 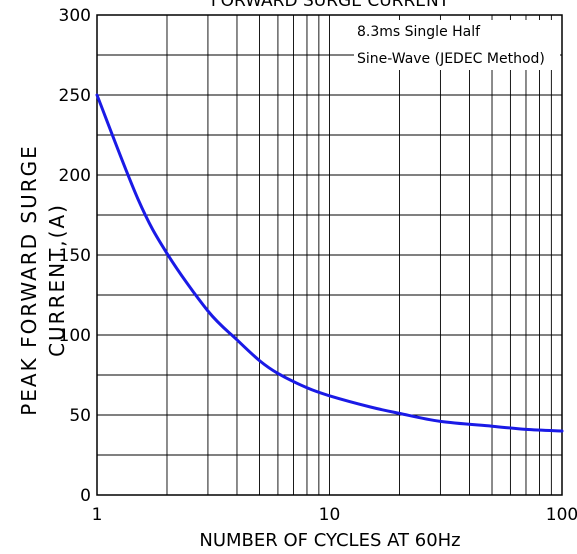 What do you see at coordinates (75, 176) in the screenshot?
I see `y-tick-label: 200` at bounding box center [75, 176].